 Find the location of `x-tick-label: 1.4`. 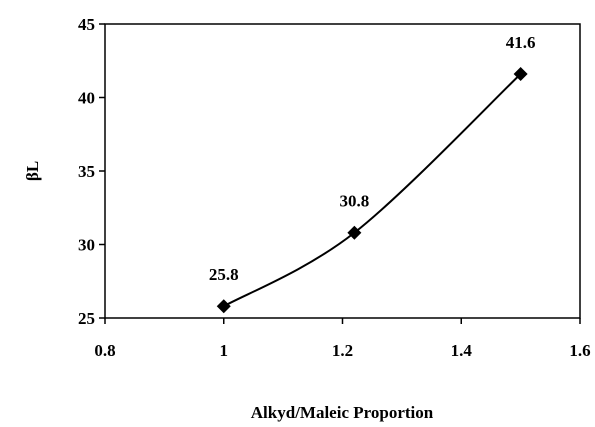

x-tick-label: 1.4 is located at coordinates (462, 350).